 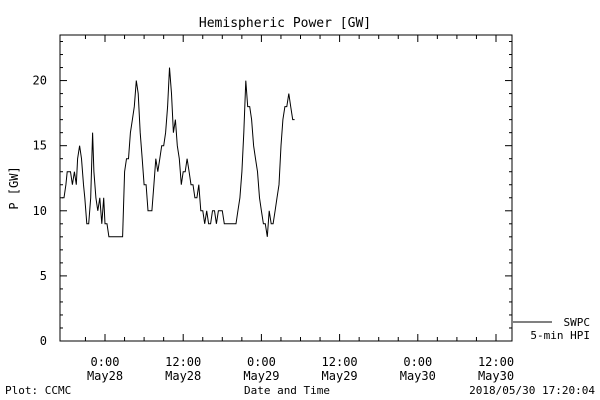 I want to click on chart-title: Hemispheric Power [GW], so click(x=285, y=23).